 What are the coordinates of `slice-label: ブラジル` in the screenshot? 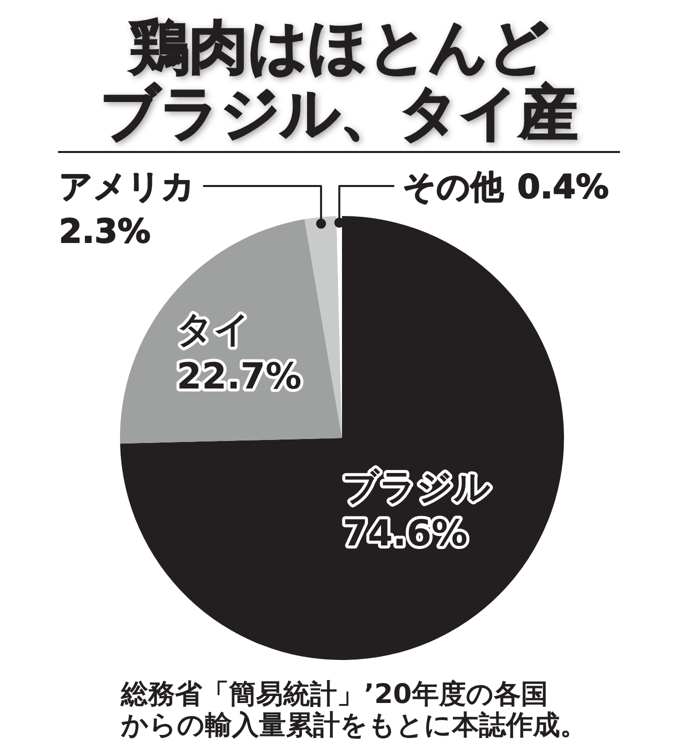 It's located at (416, 487).